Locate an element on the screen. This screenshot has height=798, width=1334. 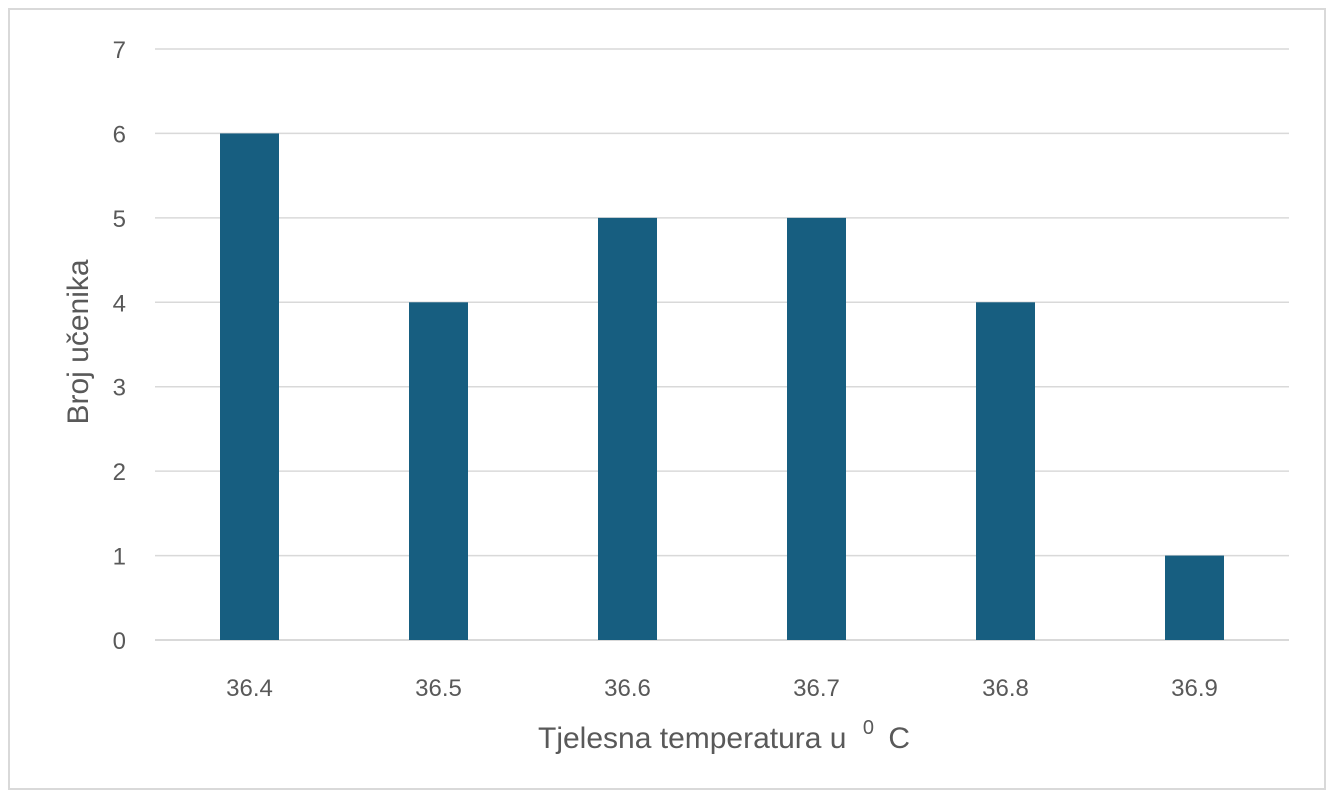
x-axis-title-text: Tjelesna temperatura u is located at coordinates (692, 738).